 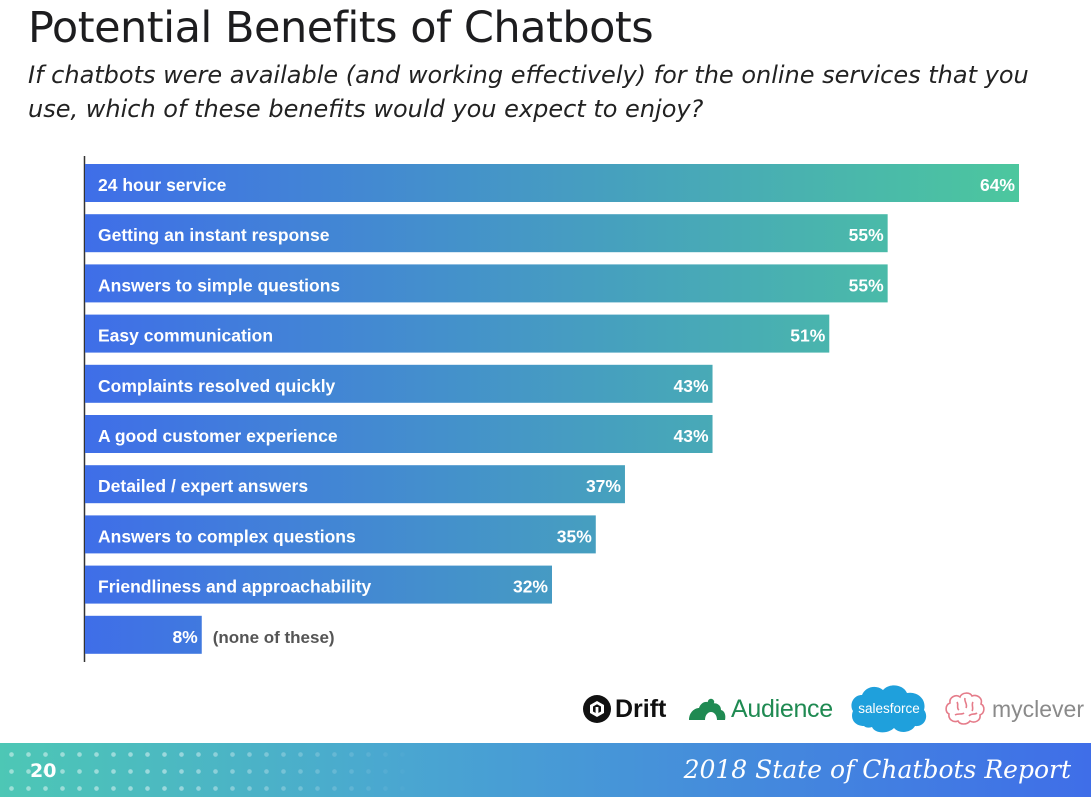 I want to click on bar-label: Getting an instant response, so click(x=214, y=235).